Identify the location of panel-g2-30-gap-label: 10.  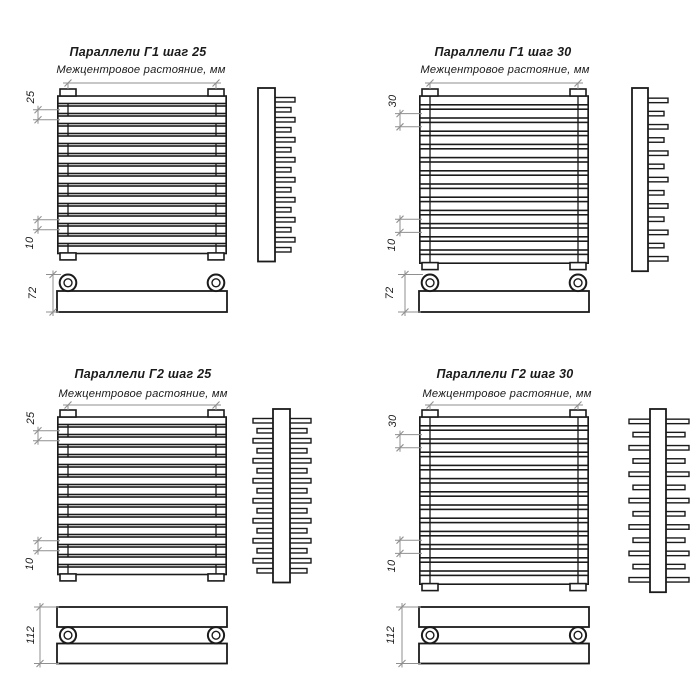
(392, 566).